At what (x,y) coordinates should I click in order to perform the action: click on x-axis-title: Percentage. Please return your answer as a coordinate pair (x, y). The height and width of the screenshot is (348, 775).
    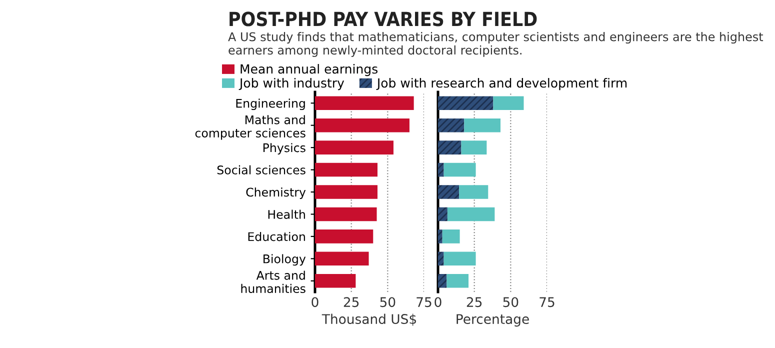
    Looking at the image, I should click on (492, 320).